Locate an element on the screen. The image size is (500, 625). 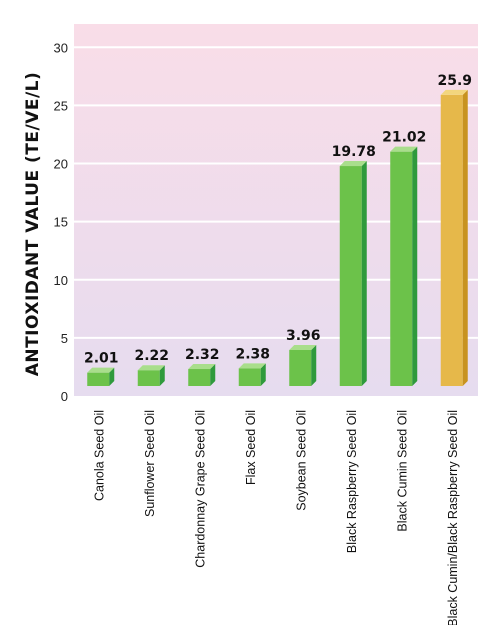
value-label: 2.01 is located at coordinates (101, 359).